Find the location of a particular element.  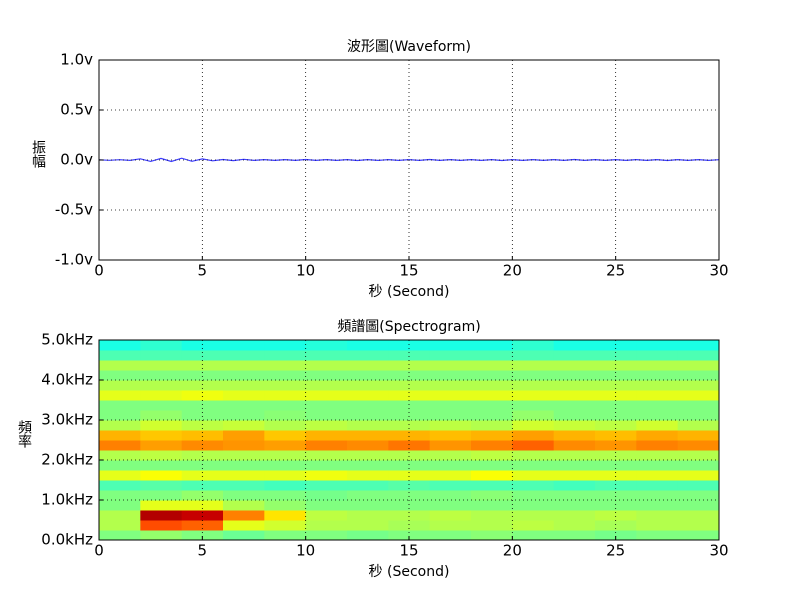

chart-title: 頻譜圖(Spectrogram) is located at coordinates (408, 327).